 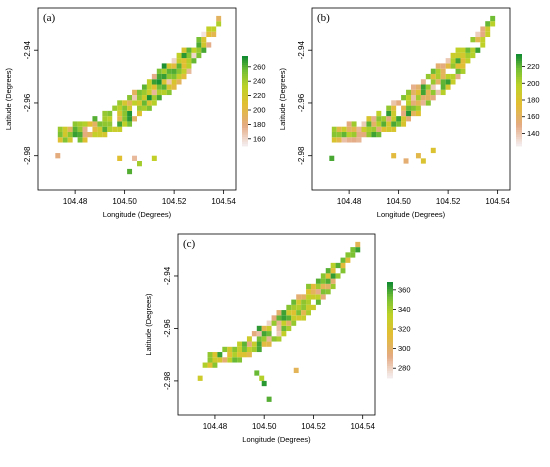 What do you see at coordinates (533, 83) in the screenshot?
I see `colorbar-tick-label: 200` at bounding box center [533, 83].